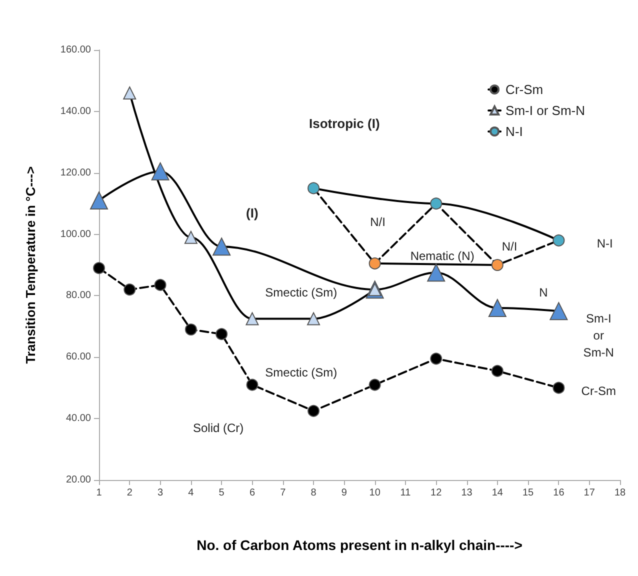 The width and height of the screenshot is (638, 576). What do you see at coordinates (76, 50) in the screenshot?
I see `y-tick-label: 160.00` at bounding box center [76, 50].